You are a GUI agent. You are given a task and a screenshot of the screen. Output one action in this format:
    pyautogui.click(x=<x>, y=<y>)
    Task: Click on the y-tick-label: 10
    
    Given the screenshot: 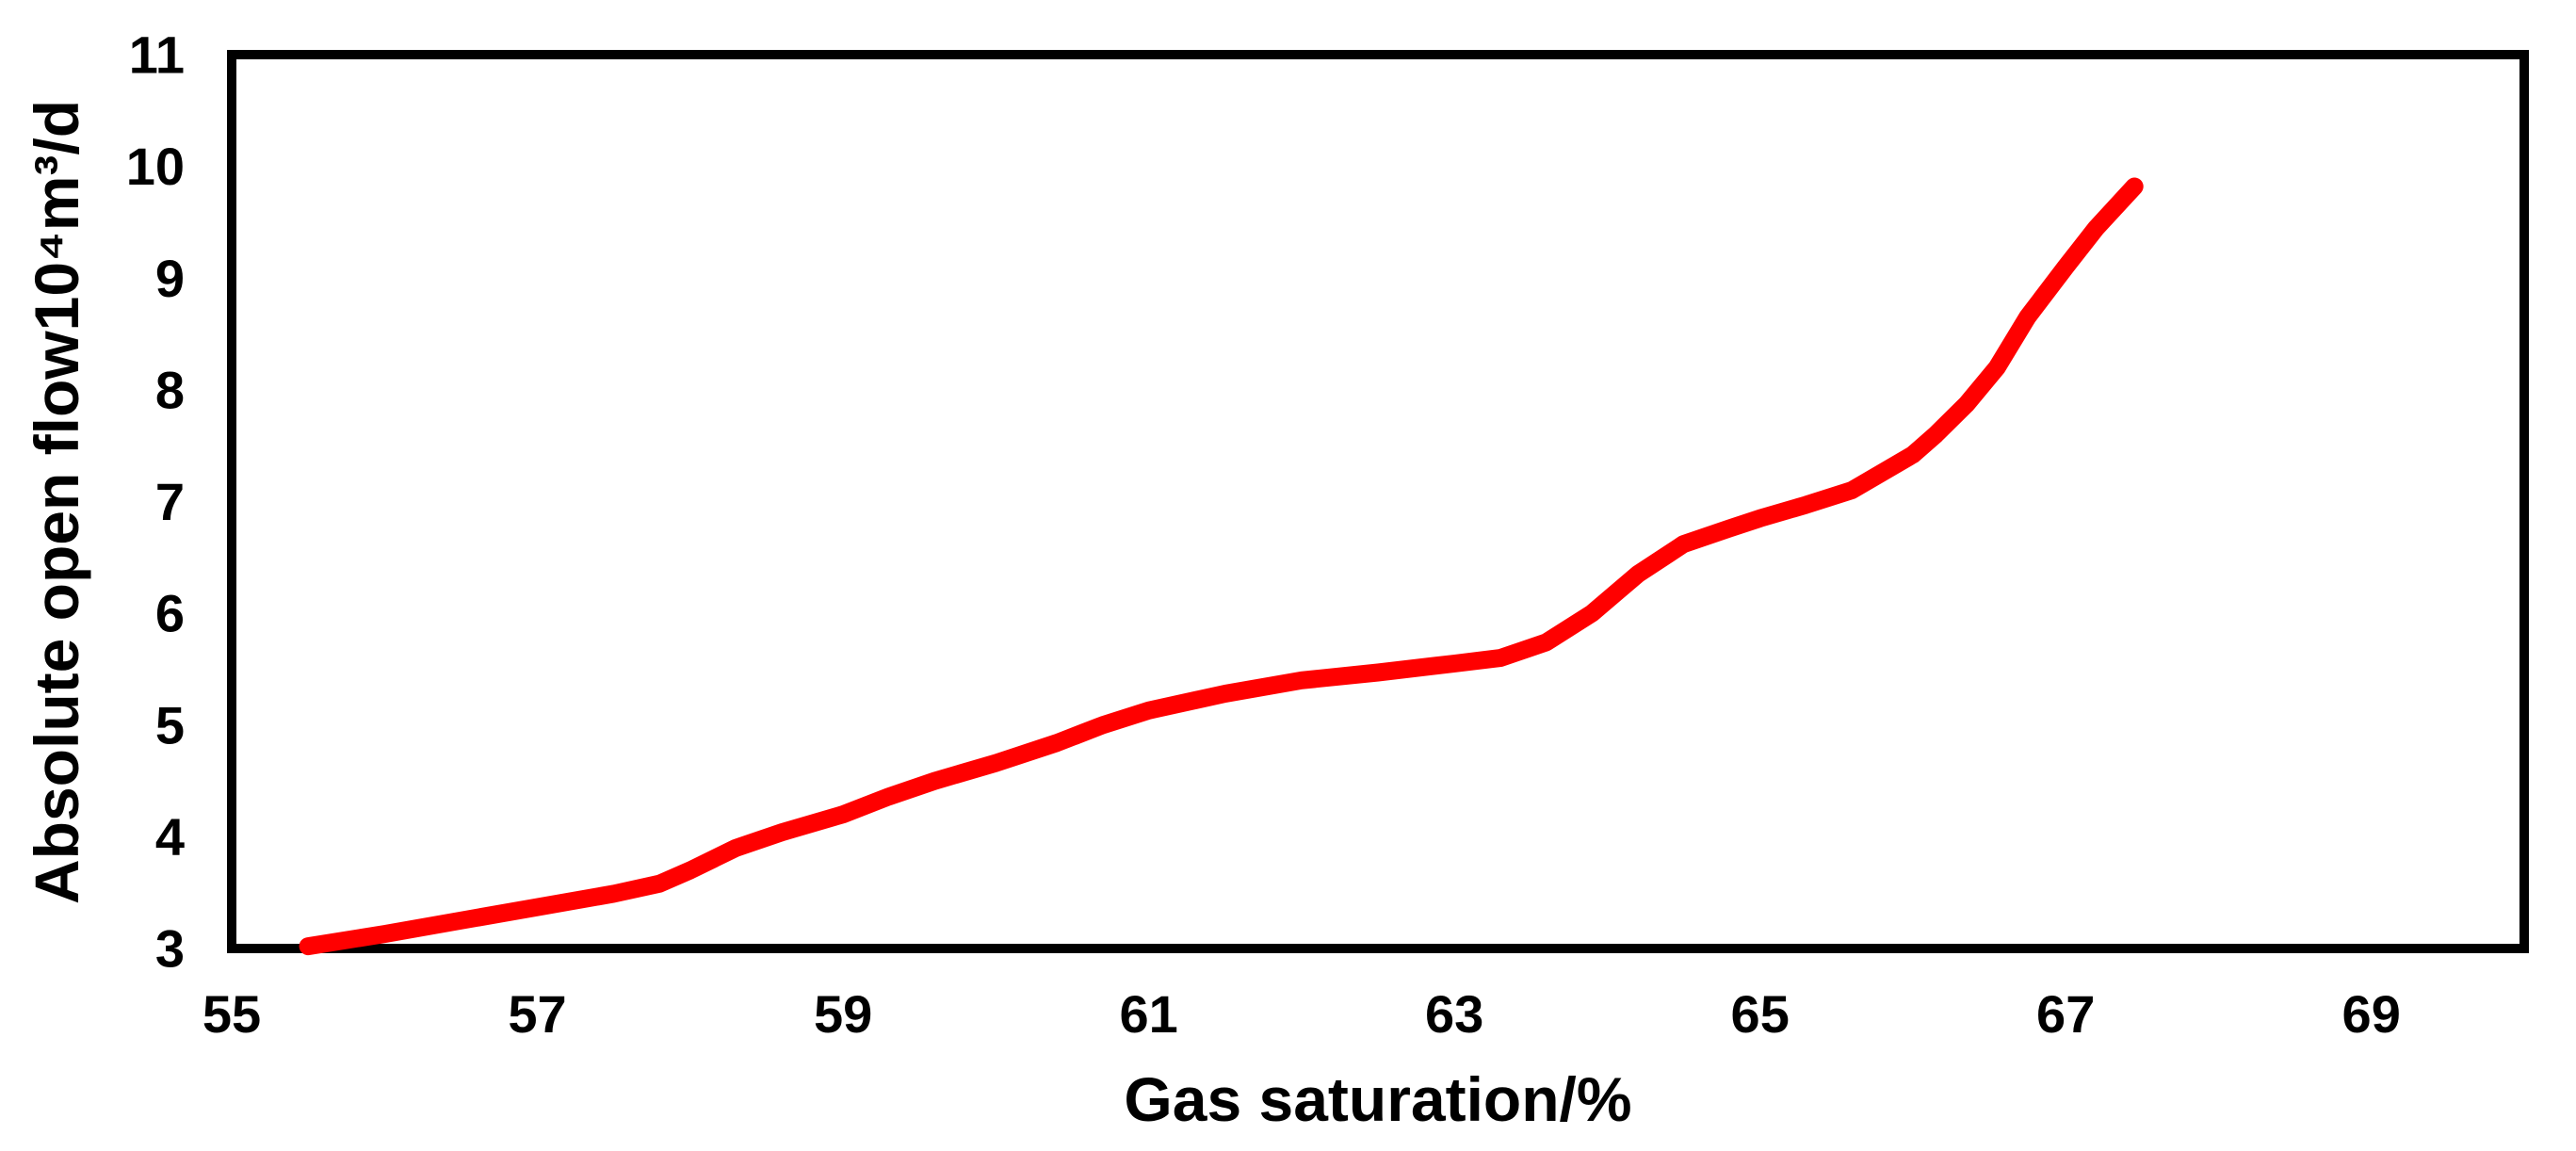 What is the action you would take?
    pyautogui.click(x=155, y=166)
    